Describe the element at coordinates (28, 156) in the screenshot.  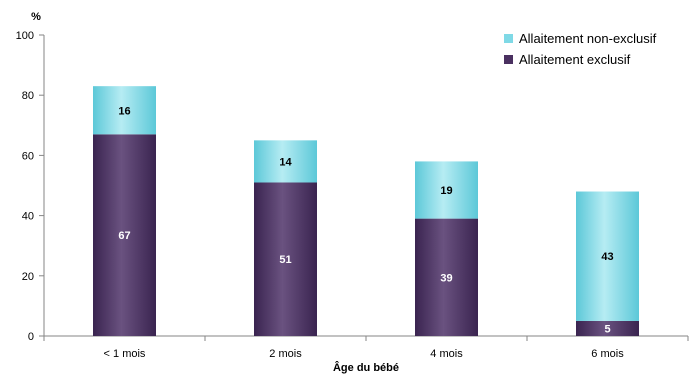
I see `y-tick-label: 60` at that location.